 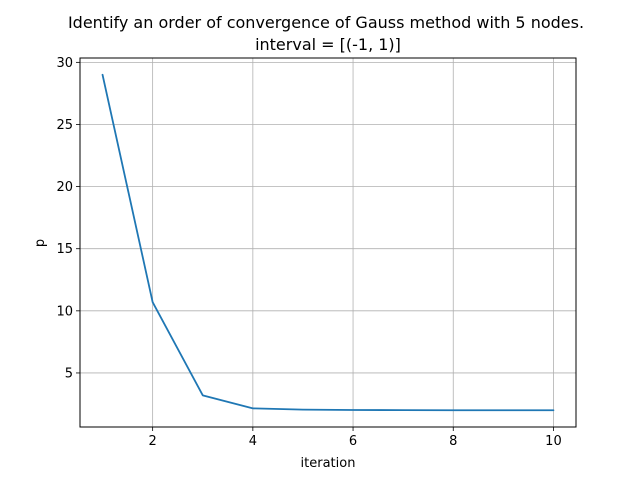 What do you see at coordinates (253, 441) in the screenshot?
I see `x-tick-label: 4` at bounding box center [253, 441].